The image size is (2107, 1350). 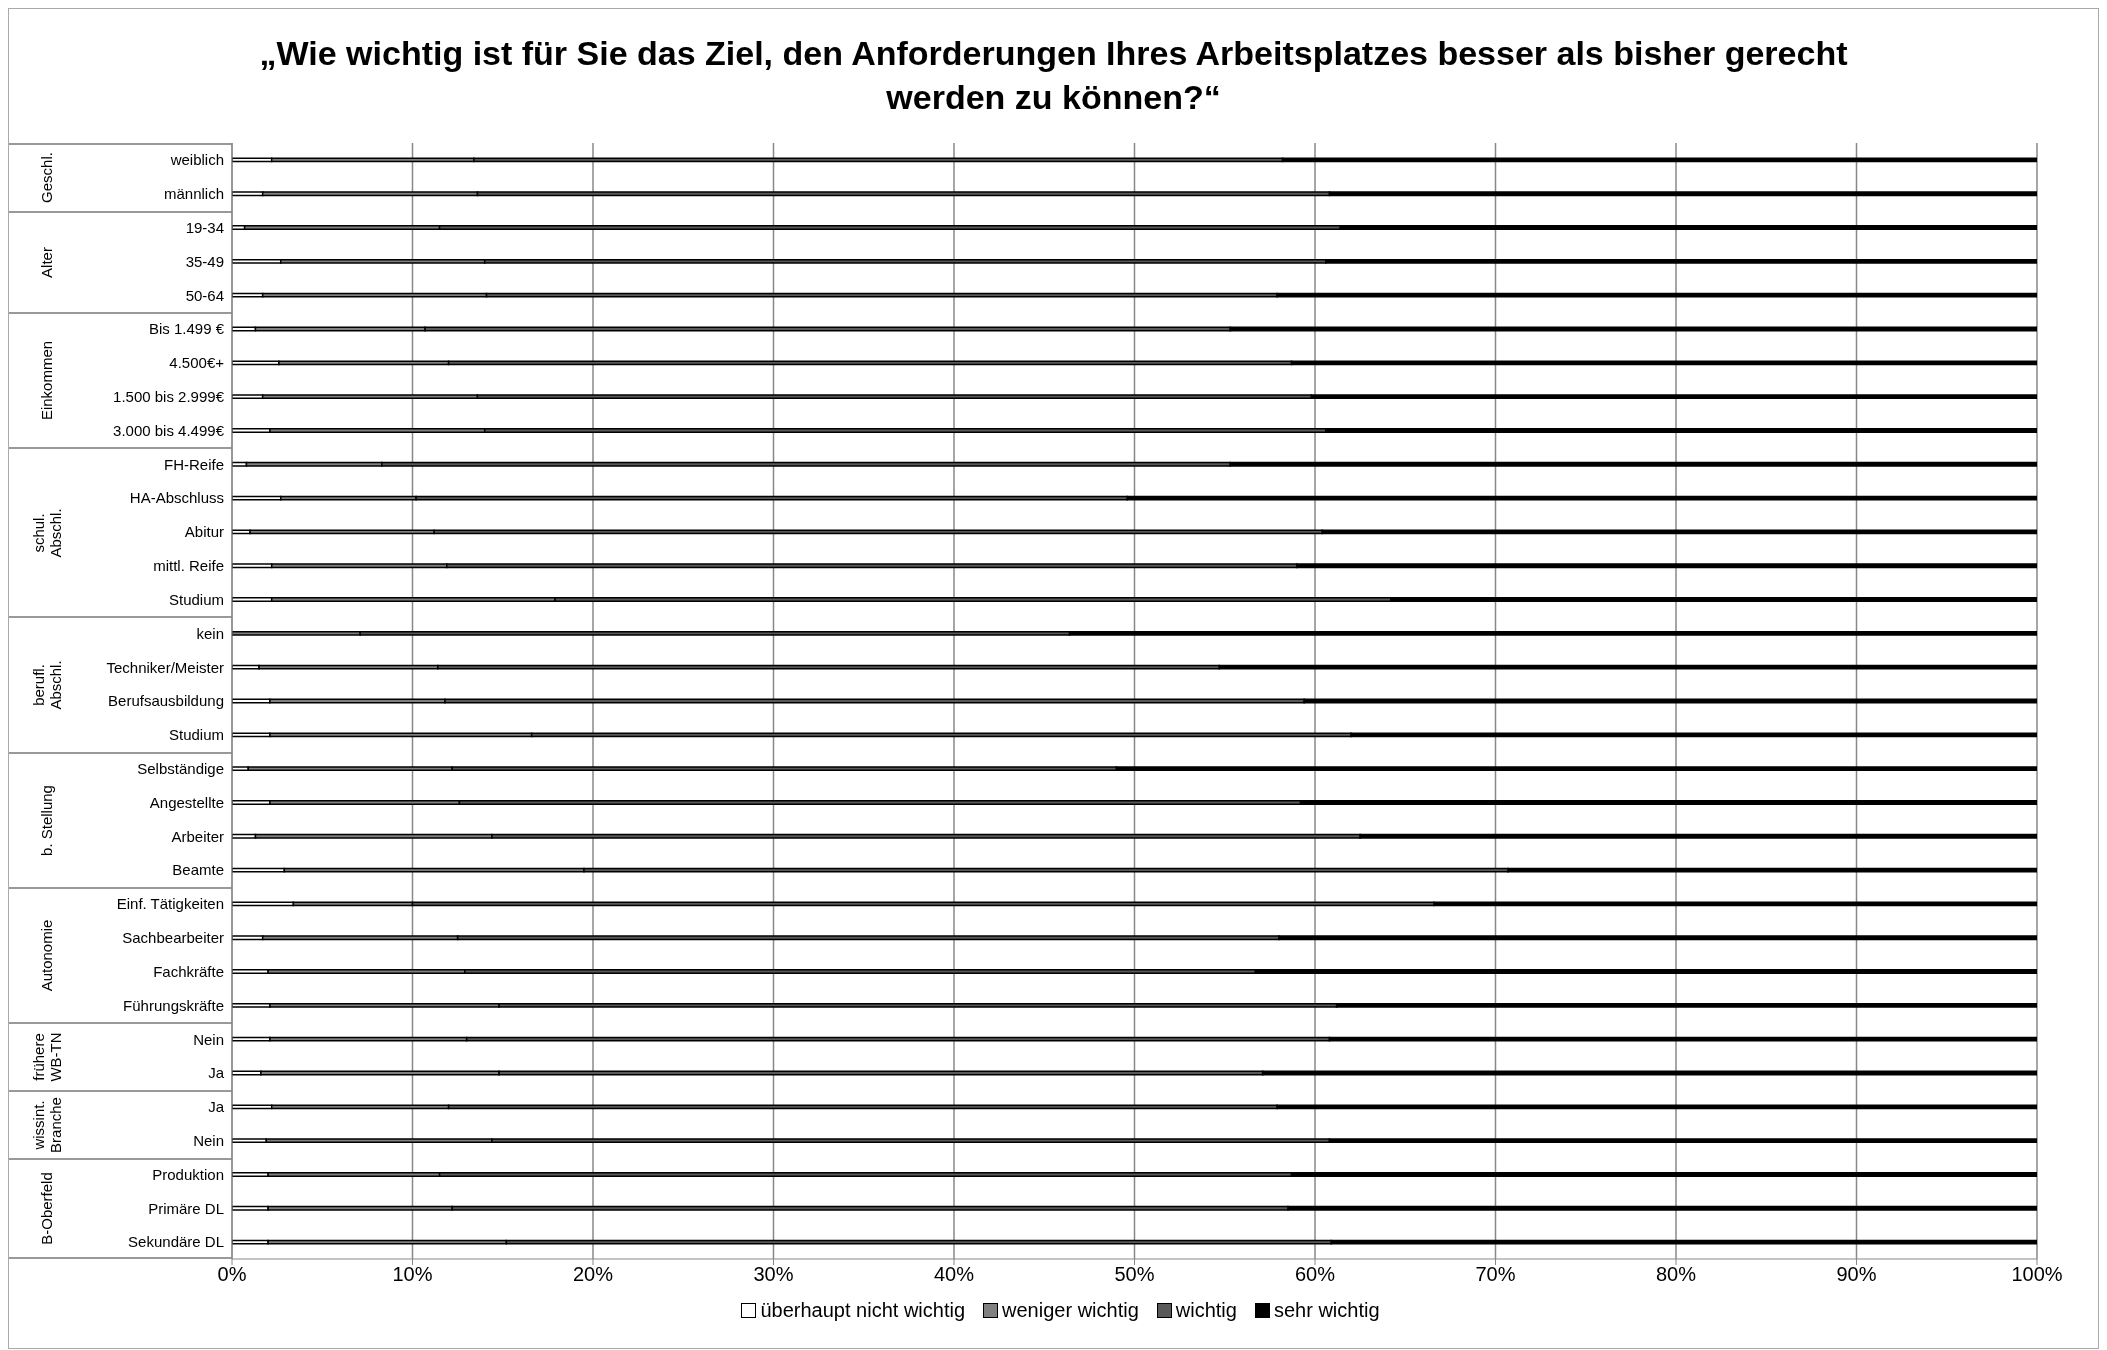 I want to click on y-tick-label: männlich, so click(x=193, y=194).